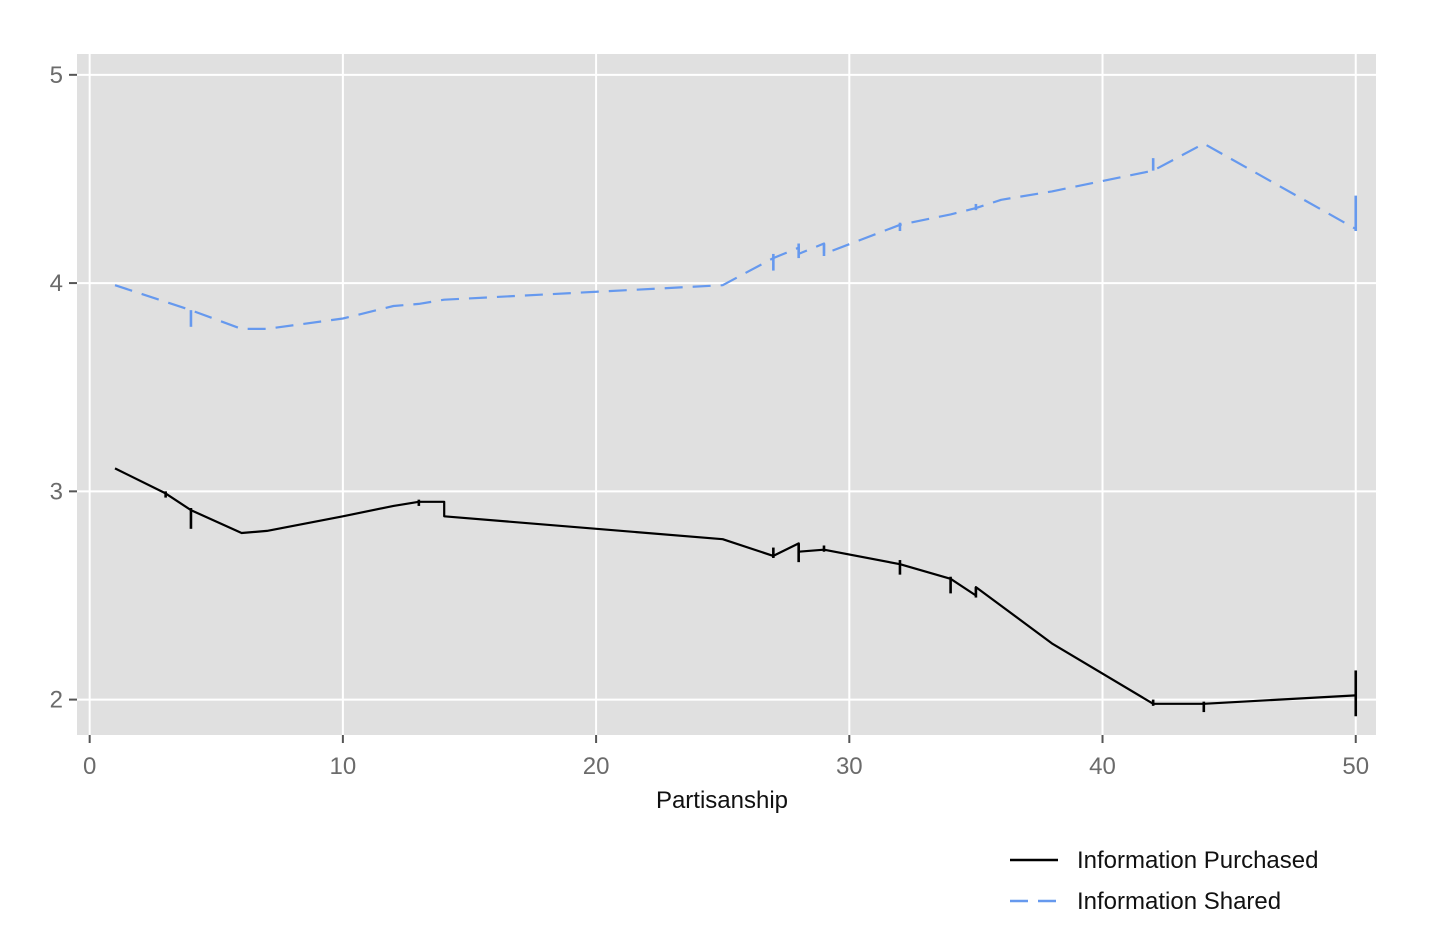 The height and width of the screenshot is (943, 1430). What do you see at coordinates (56, 283) in the screenshot?
I see `y-tick-label-2: 4` at bounding box center [56, 283].